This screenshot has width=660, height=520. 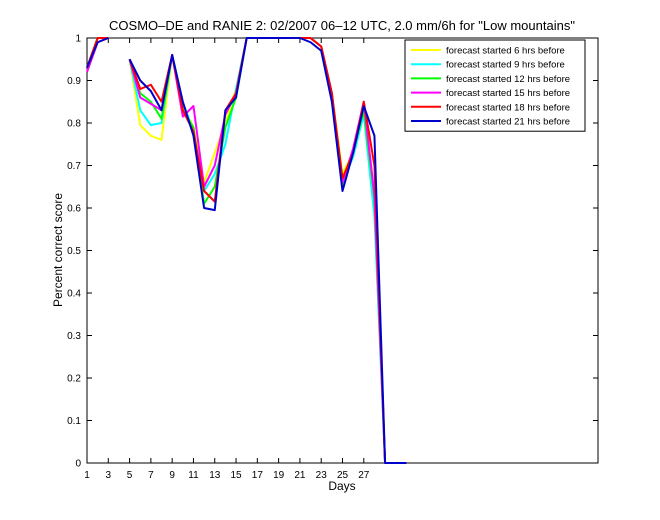 What do you see at coordinates (74, 294) in the screenshot?
I see `y-tick-label: 0.4` at bounding box center [74, 294].